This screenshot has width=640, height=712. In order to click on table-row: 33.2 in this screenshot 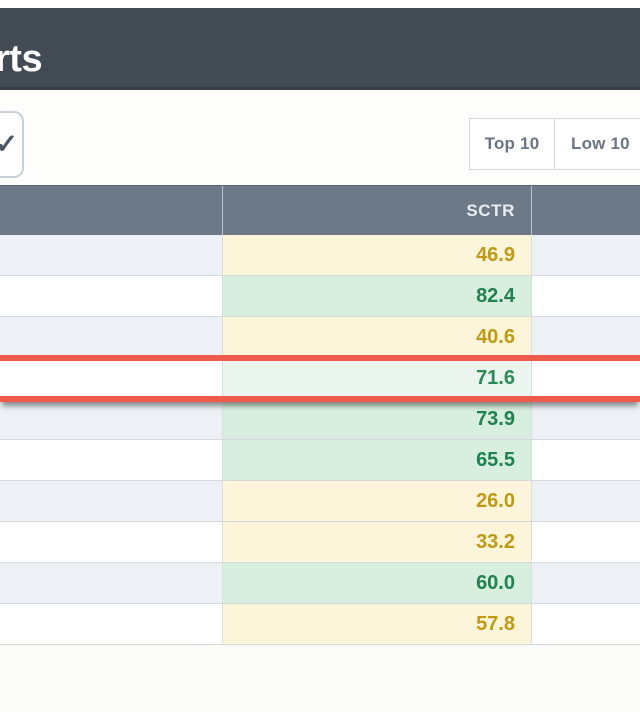, I will do `click(320, 542)`.